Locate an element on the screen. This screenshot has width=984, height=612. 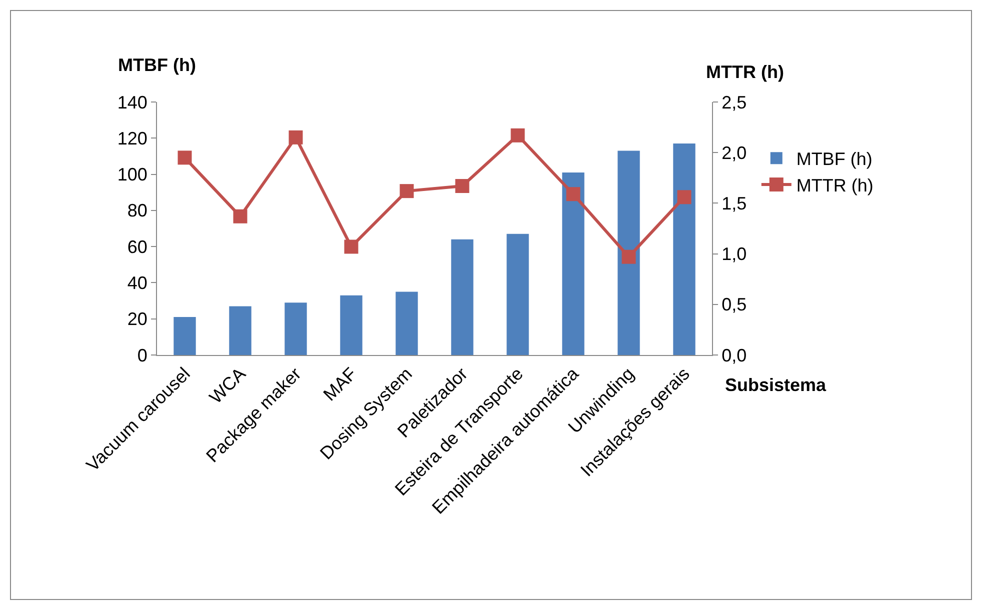
y-tick-label: 40 is located at coordinates (137, 283).